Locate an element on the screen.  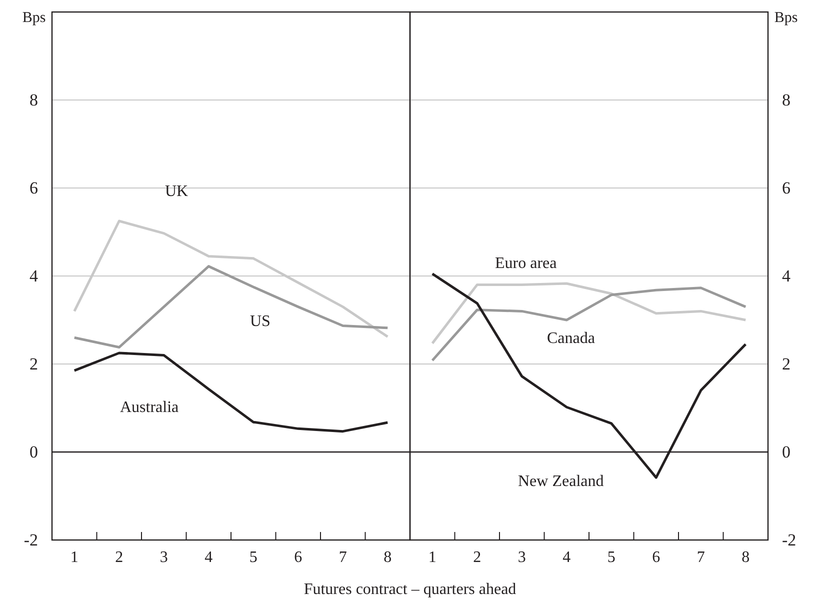
text: UK is located at coordinates (177, 191).